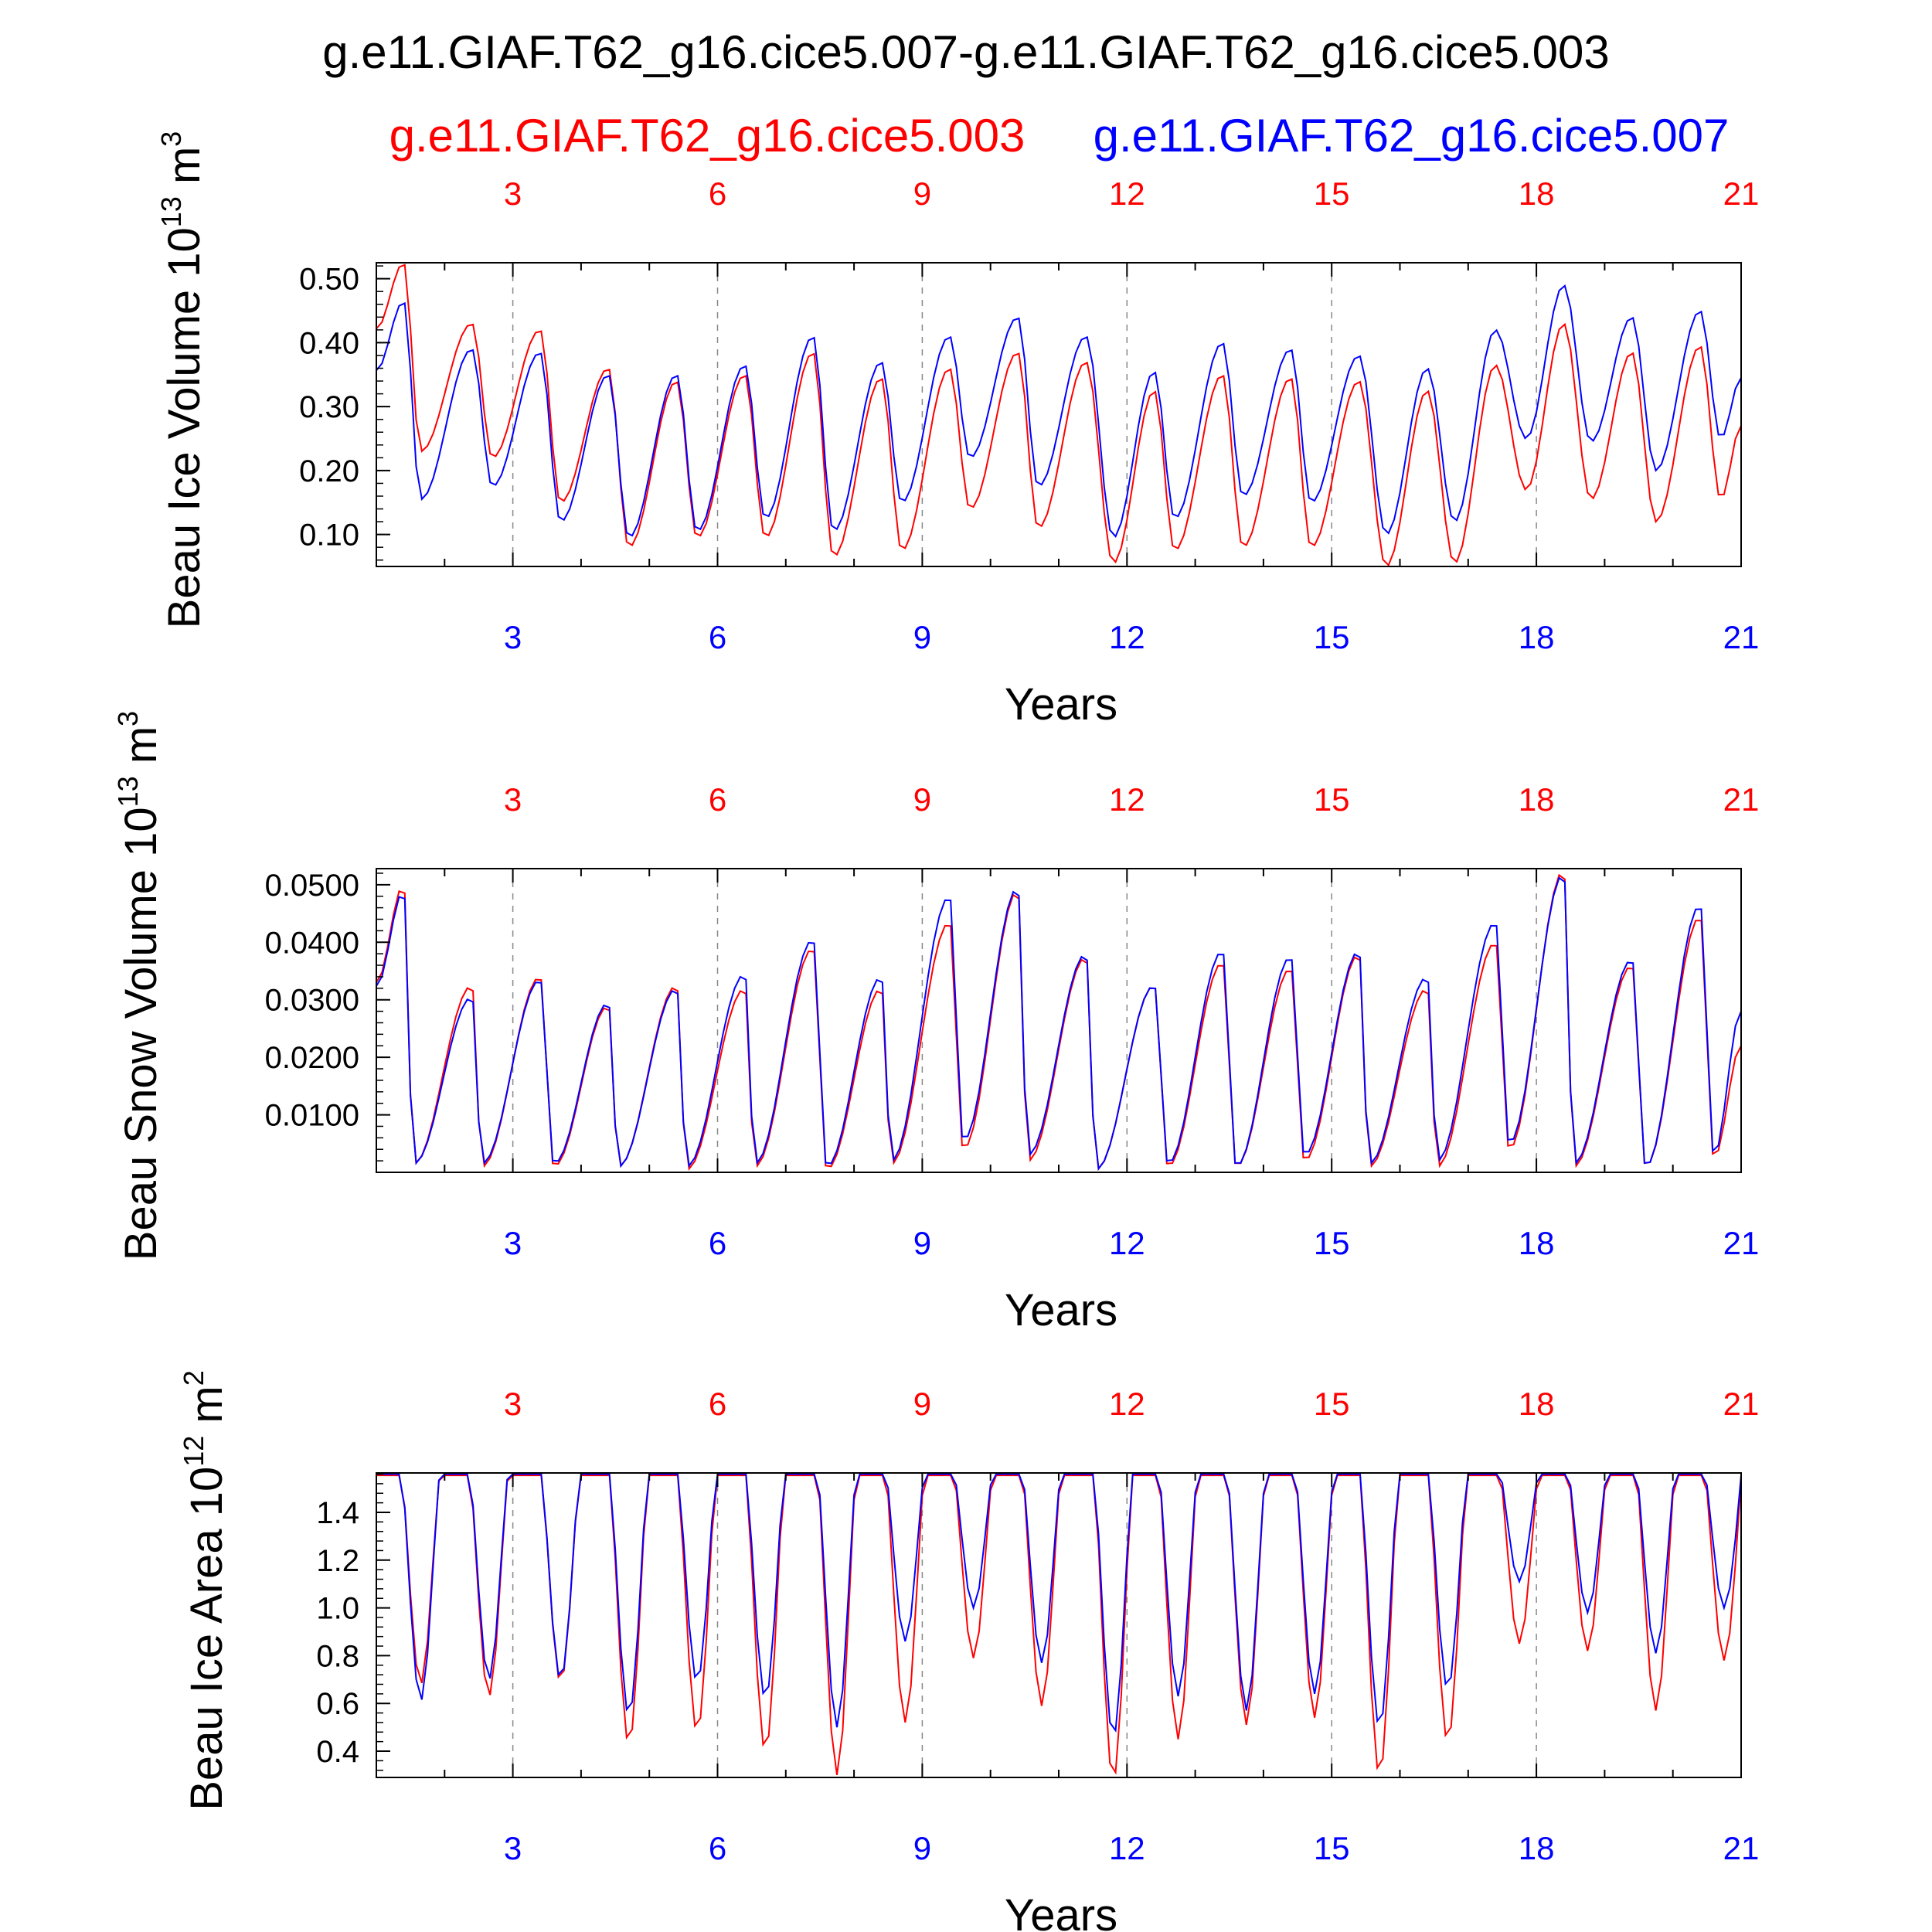  Describe the element at coordinates (312, 886) in the screenshot. I see `y-tick-label: 0.0500` at that location.